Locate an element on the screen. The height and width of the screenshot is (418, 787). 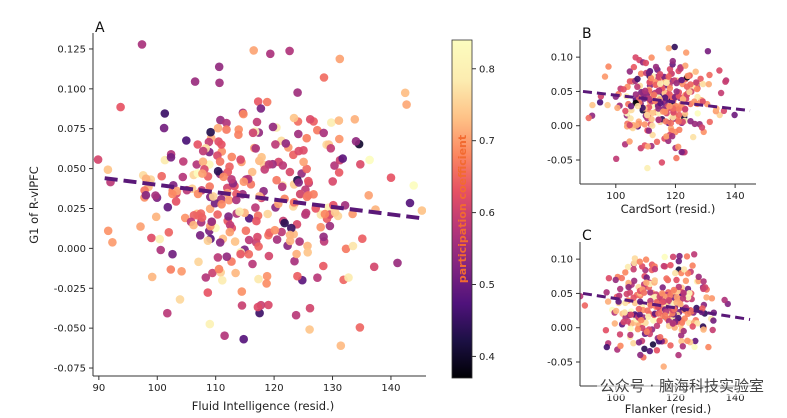
panel-b-letter: B is located at coordinates (587, 34).